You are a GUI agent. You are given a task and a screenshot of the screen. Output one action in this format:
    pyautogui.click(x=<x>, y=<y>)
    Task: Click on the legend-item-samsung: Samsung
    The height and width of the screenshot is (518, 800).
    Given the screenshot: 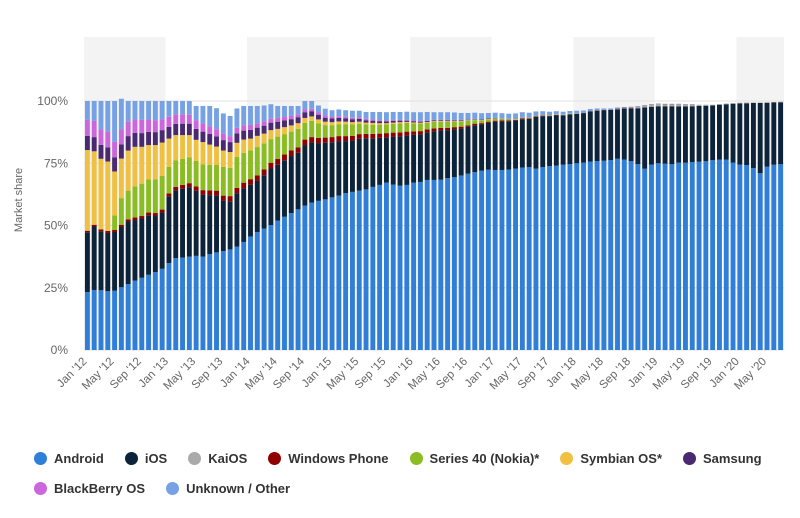 What is the action you would take?
    pyautogui.click(x=722, y=458)
    